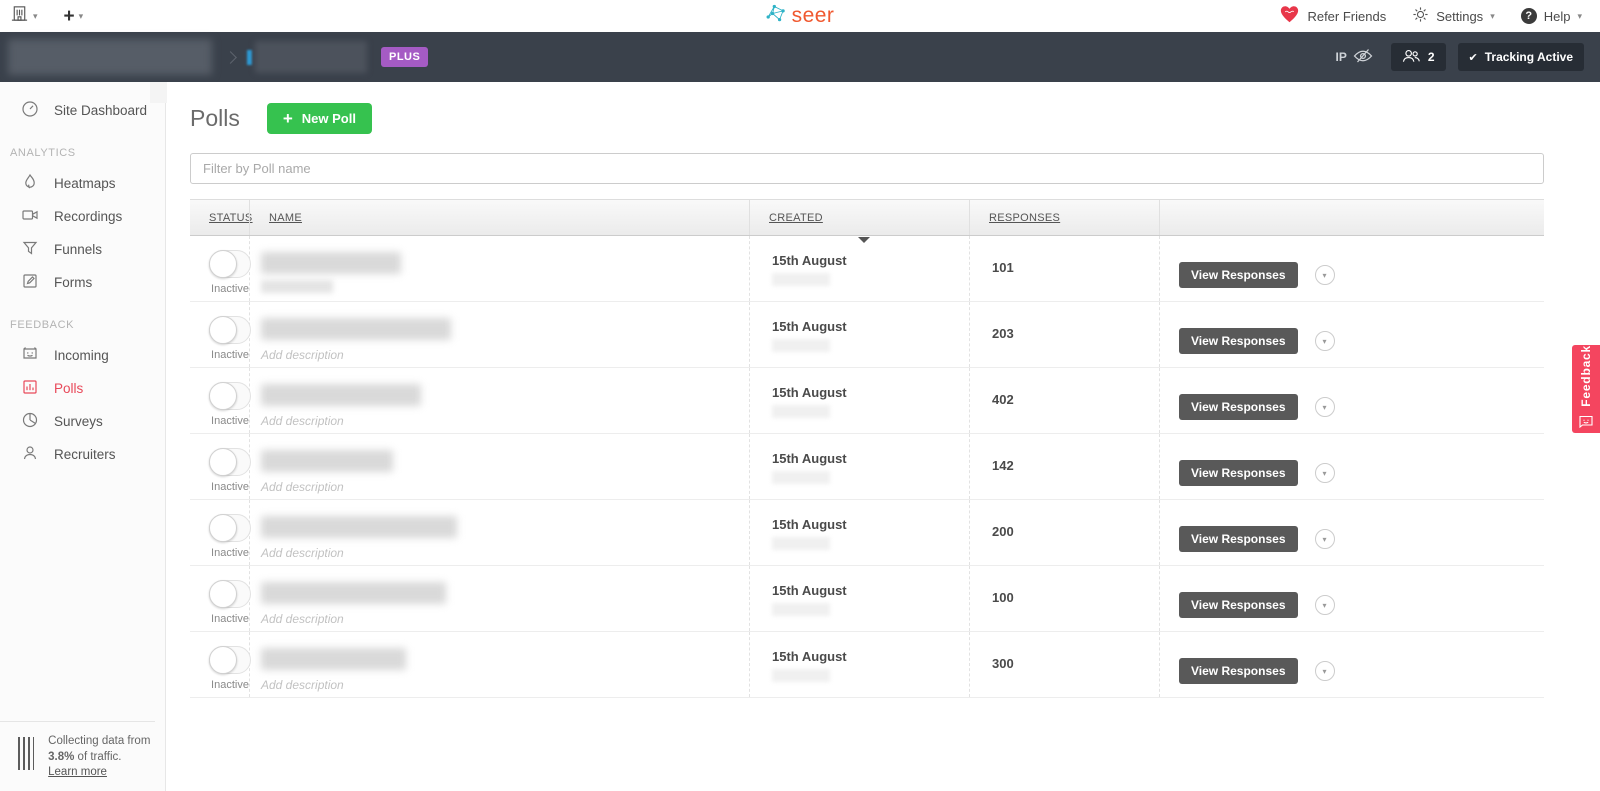 This screenshot has width=1600, height=791. I want to click on sidebar-item-recruiters: Recruiters, so click(82, 454).